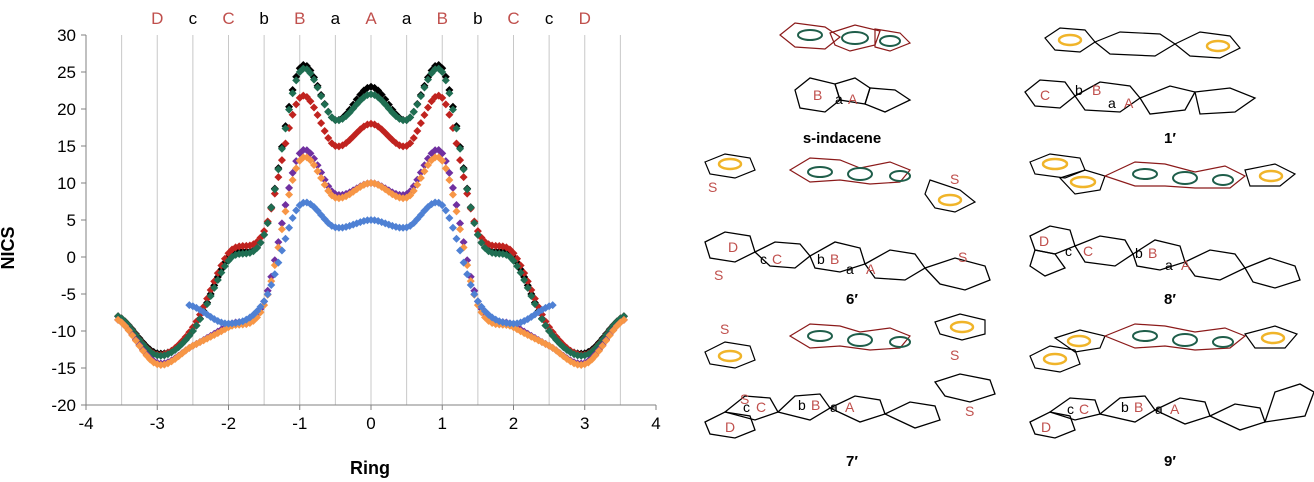 The image size is (1314, 482). Describe the element at coordinates (66, 35) in the screenshot. I see `y-tick-label: 30` at that location.